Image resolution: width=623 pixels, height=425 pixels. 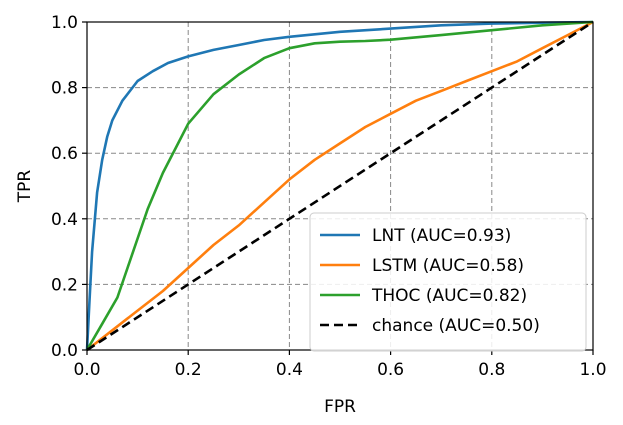 I want to click on x-tick-label: 0.8, so click(x=491, y=370).